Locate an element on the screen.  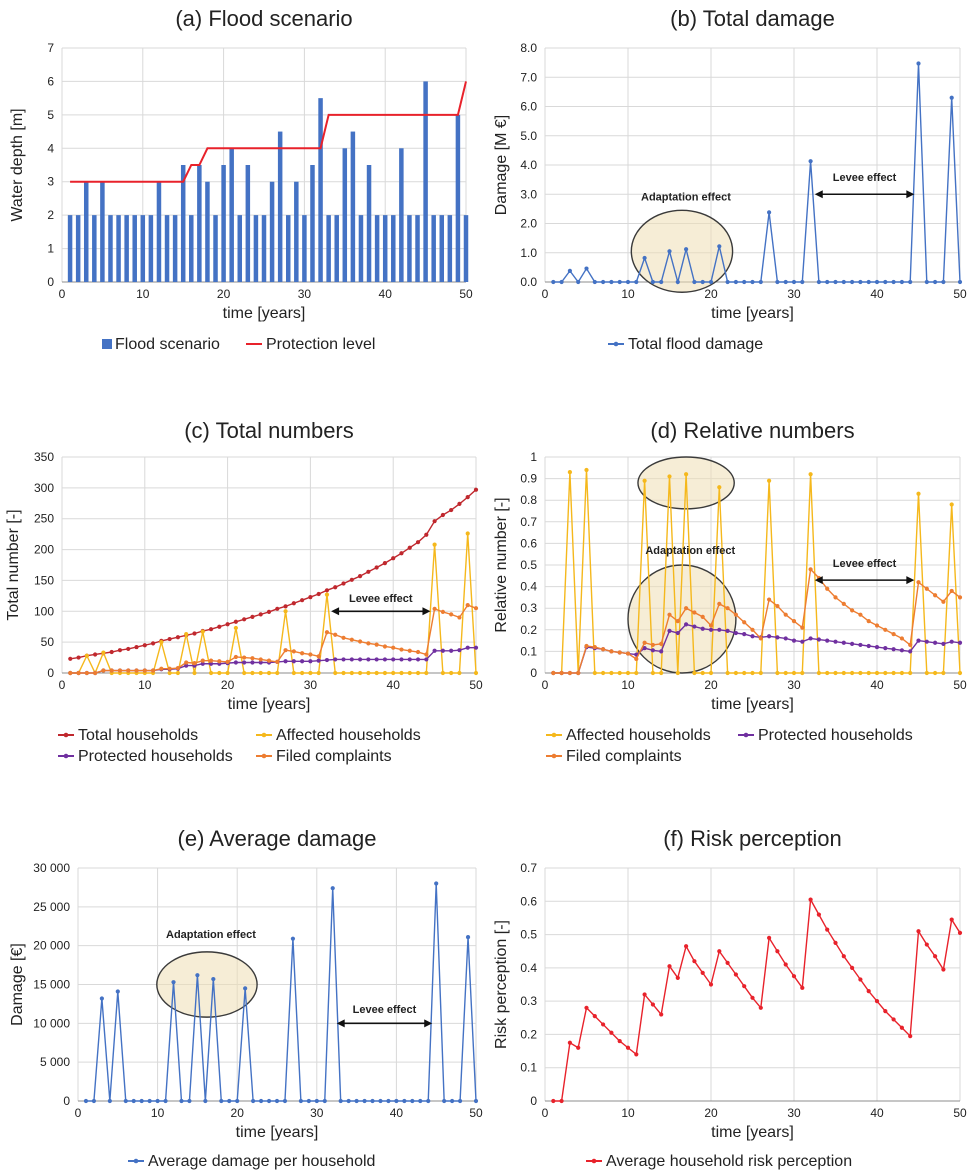
legend-item: Affected households is located at coordinates (628, 735).